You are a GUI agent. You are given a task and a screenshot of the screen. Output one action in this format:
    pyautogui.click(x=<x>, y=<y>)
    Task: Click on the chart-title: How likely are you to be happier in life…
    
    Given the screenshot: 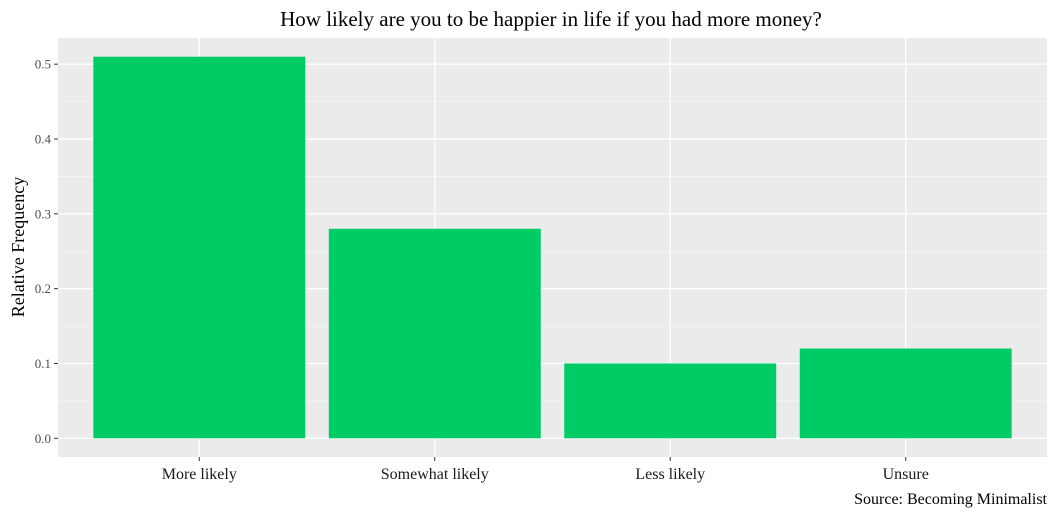 What is the action you would take?
    pyautogui.click(x=551, y=19)
    